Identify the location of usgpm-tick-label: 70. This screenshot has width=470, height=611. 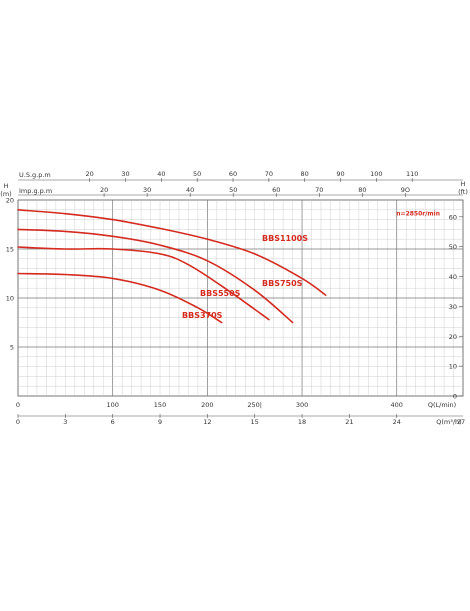
(269, 174).